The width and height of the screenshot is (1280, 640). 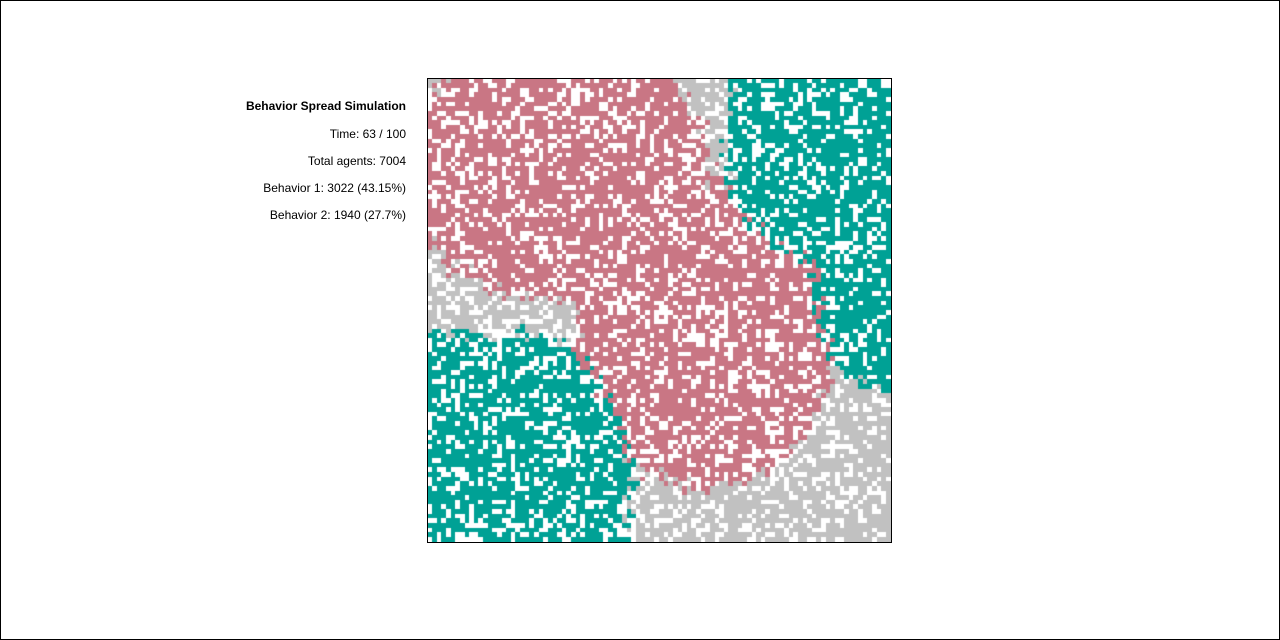 I want to click on behavior2-readout: Behavior 2: 1940 (27.7%), so click(x=337, y=215).